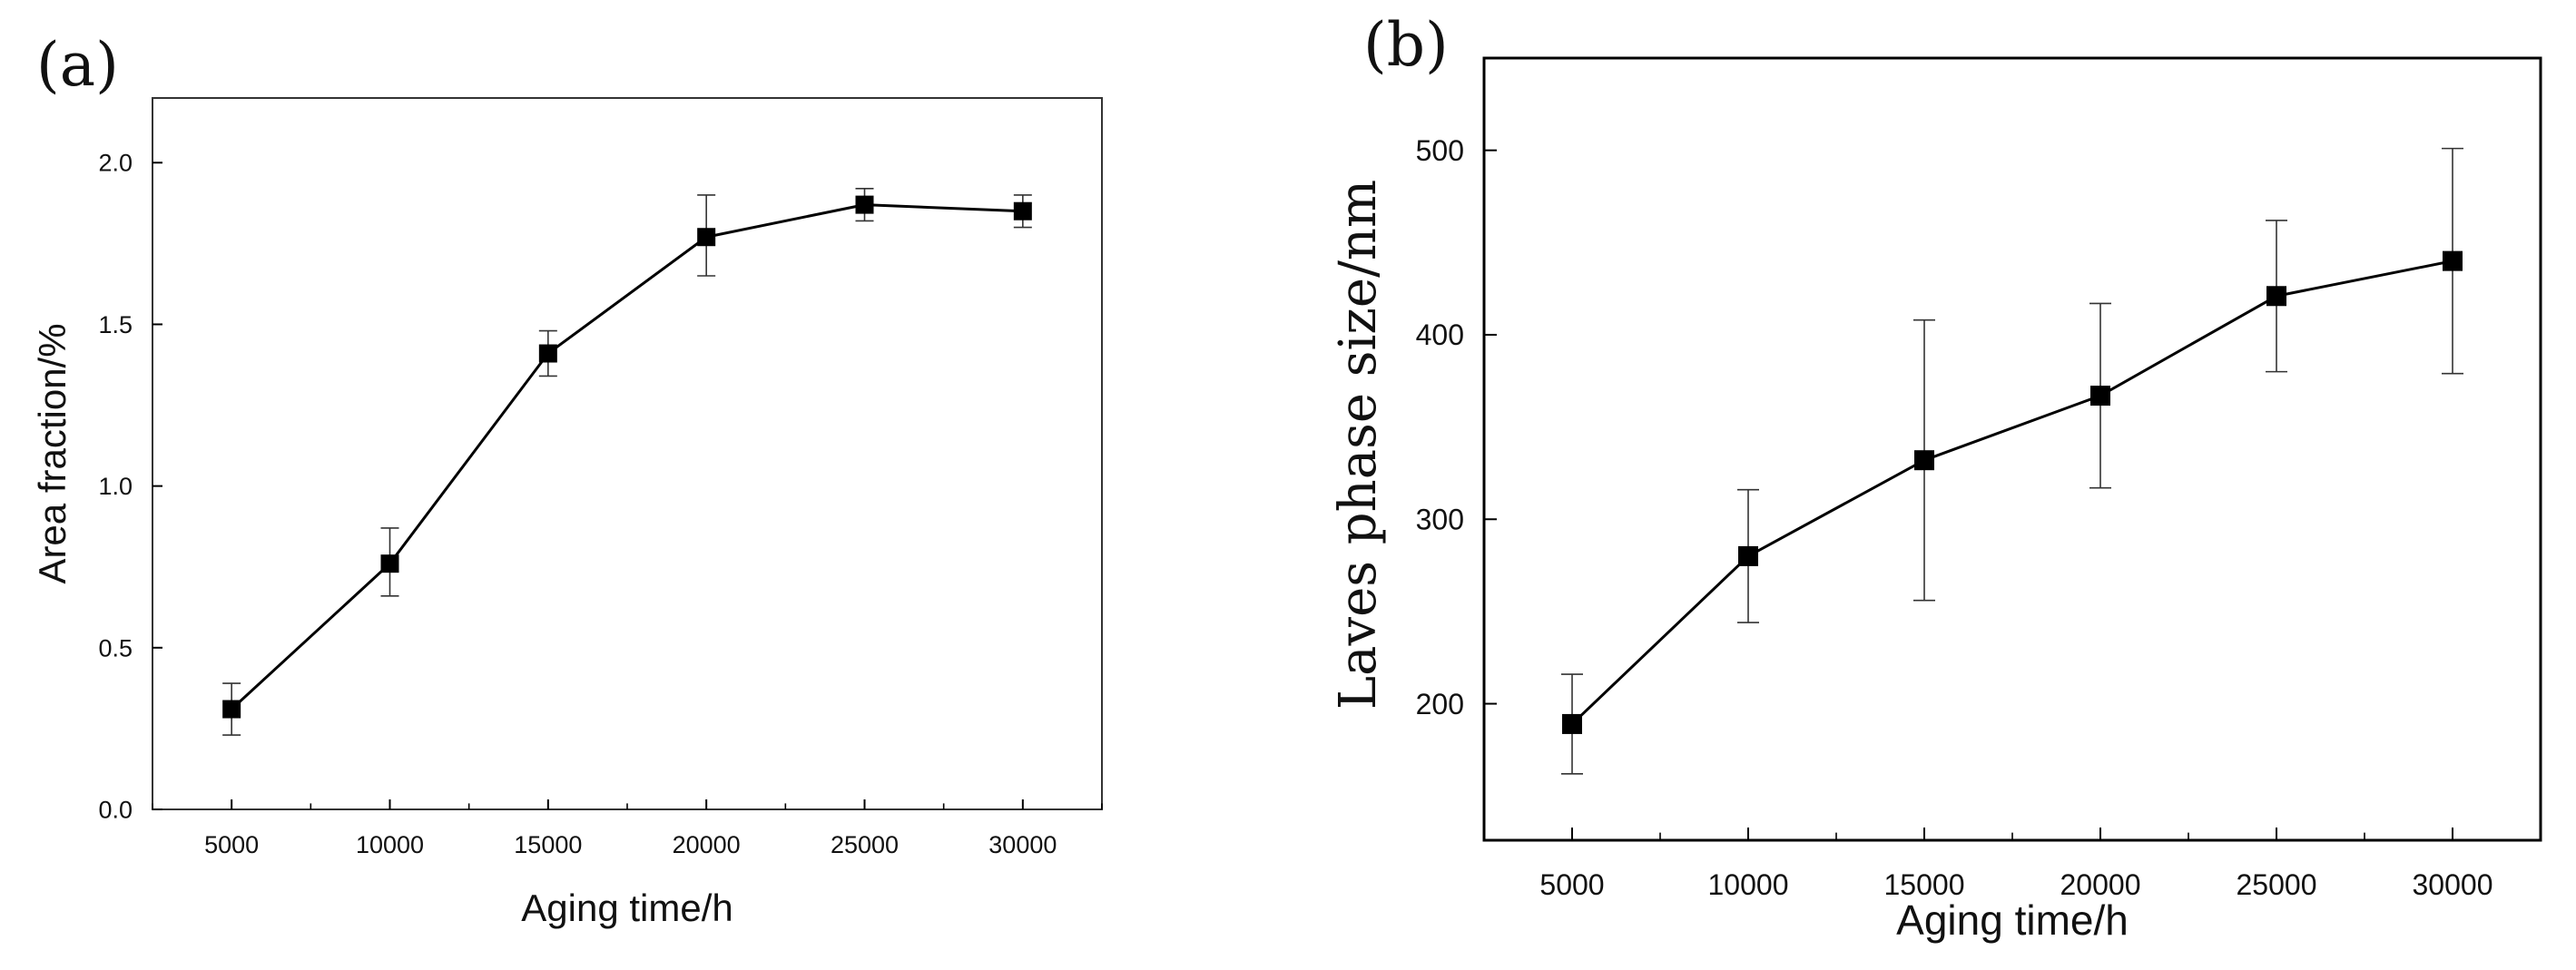 The width and height of the screenshot is (2576, 970). I want to click on x-axis-b: 5000 10000 15000 20000 25000 30000, so click(2012, 865).